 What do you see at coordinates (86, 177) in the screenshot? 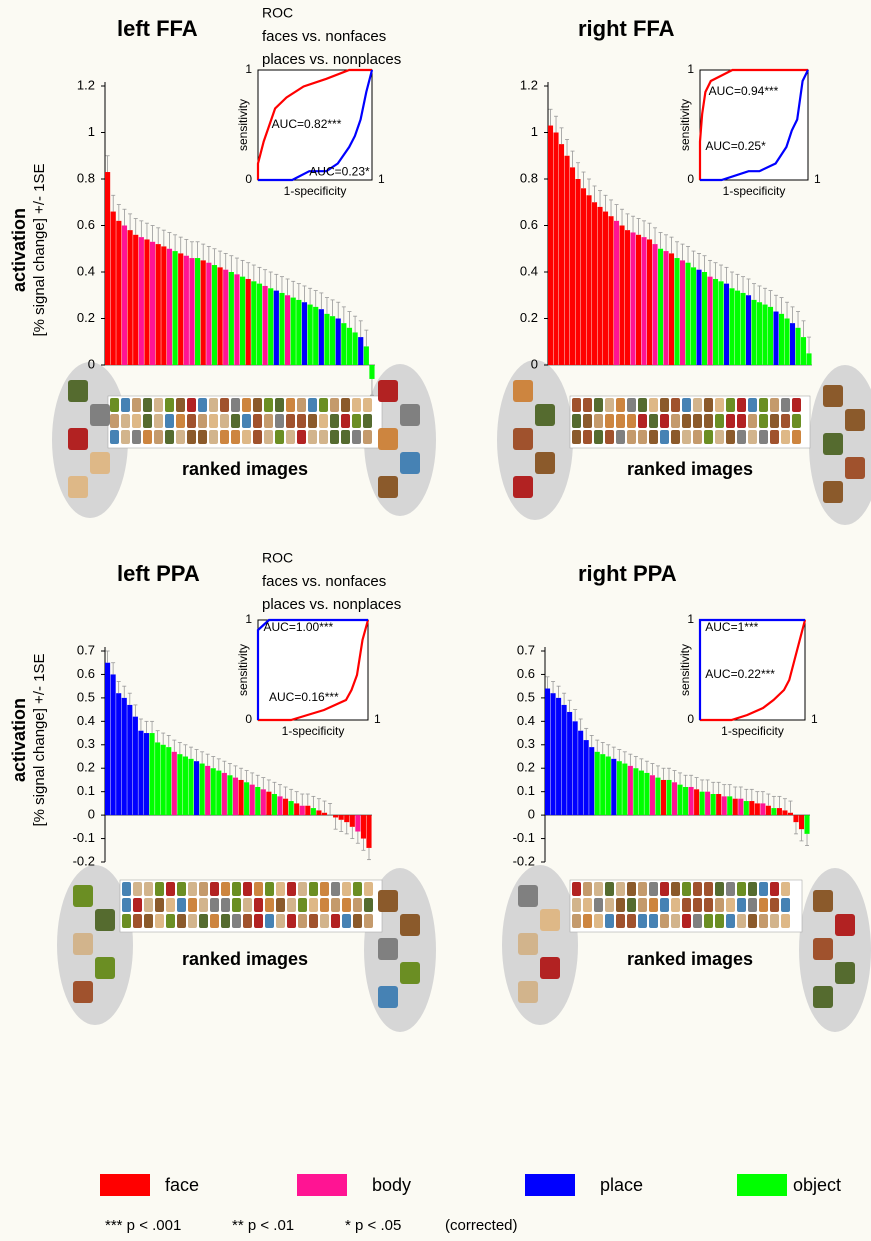
I see `y-tick-label: 0.8` at bounding box center [86, 177].